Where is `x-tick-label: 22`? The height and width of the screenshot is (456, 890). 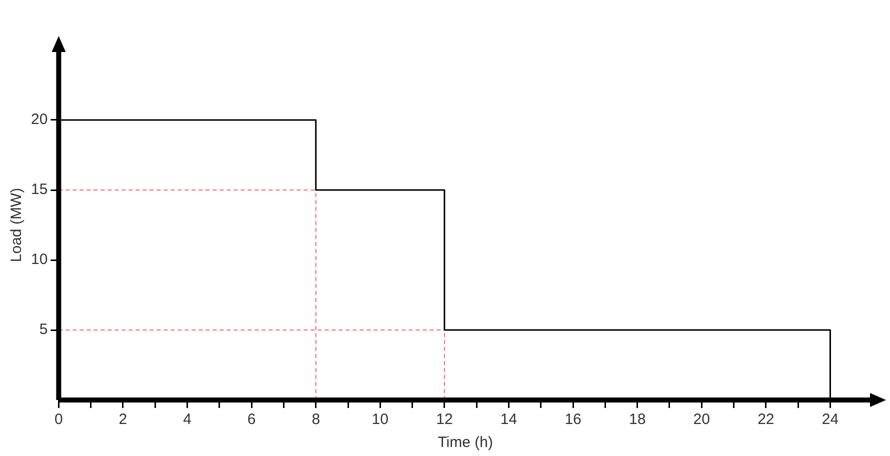
x-tick-label: 22 is located at coordinates (766, 419).